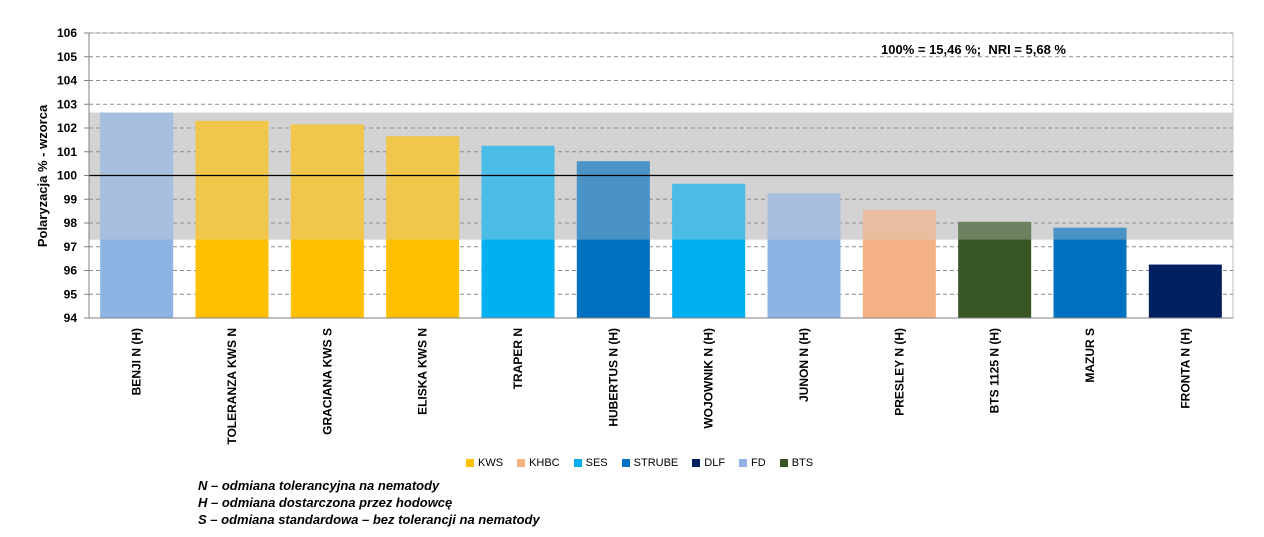  I want to click on y-tick-label: 98, so click(71, 223).